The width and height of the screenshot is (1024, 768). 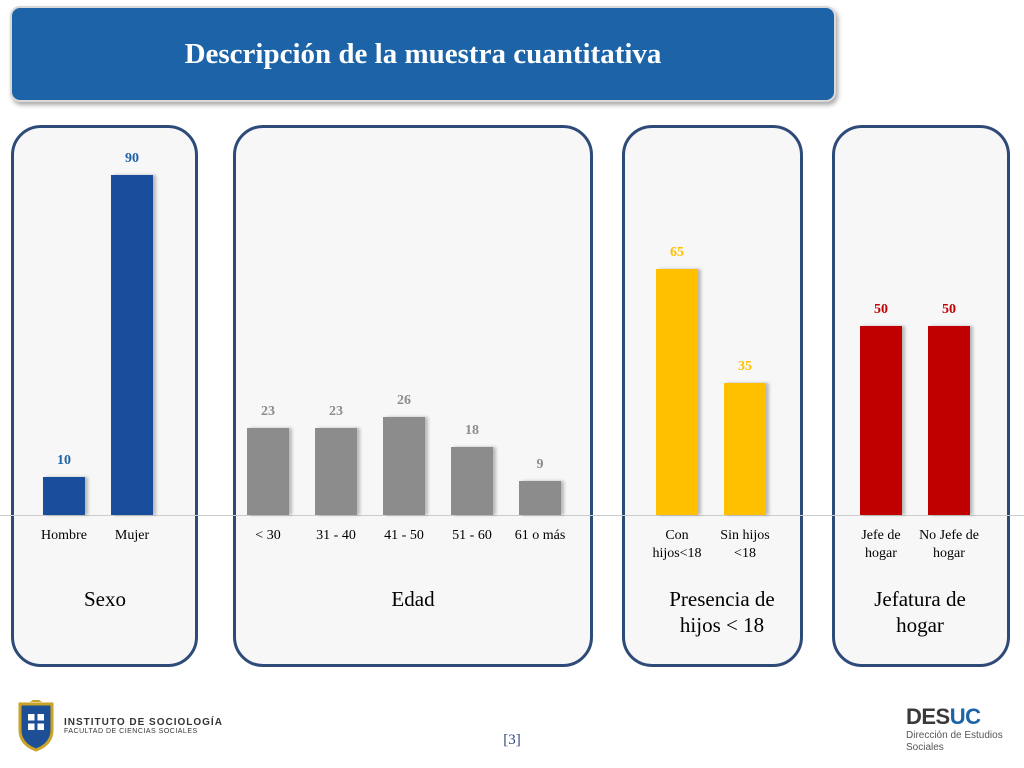 What do you see at coordinates (677, 253) in the screenshot?
I see `value-label: 65` at bounding box center [677, 253].